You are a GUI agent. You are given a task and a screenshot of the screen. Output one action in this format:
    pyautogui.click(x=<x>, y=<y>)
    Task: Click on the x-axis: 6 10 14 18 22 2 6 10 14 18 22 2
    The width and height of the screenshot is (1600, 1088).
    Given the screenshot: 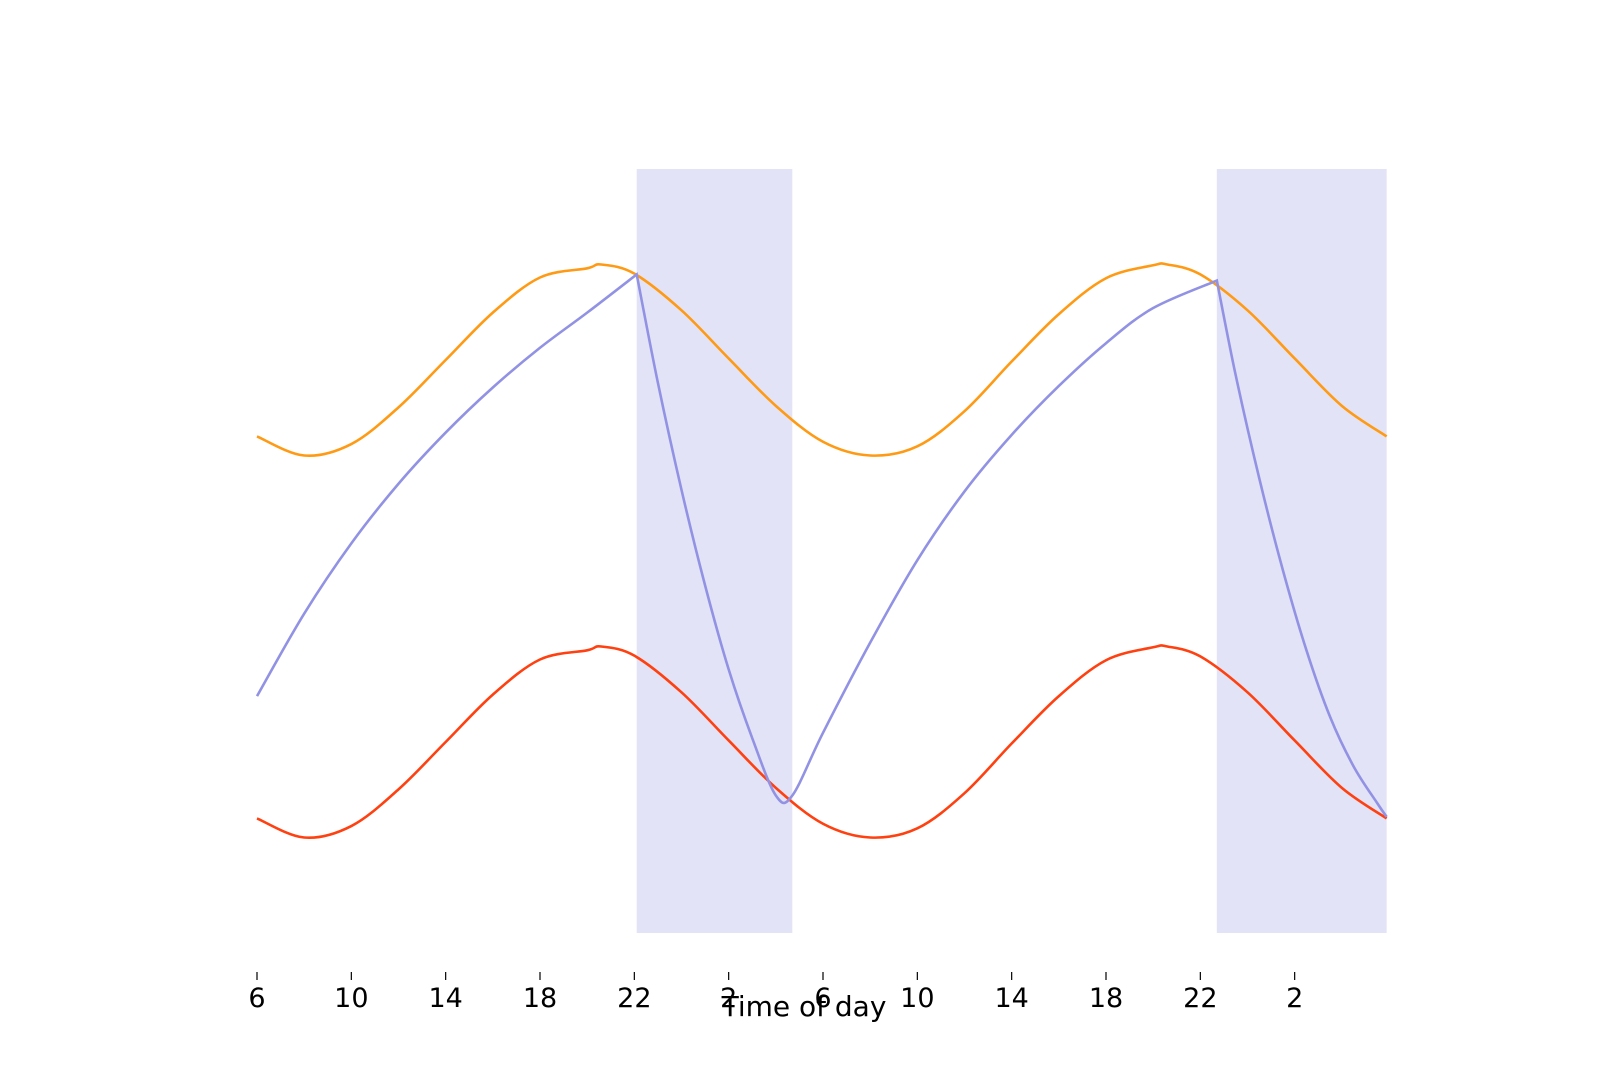 What is the action you would take?
    pyautogui.click(x=775, y=993)
    